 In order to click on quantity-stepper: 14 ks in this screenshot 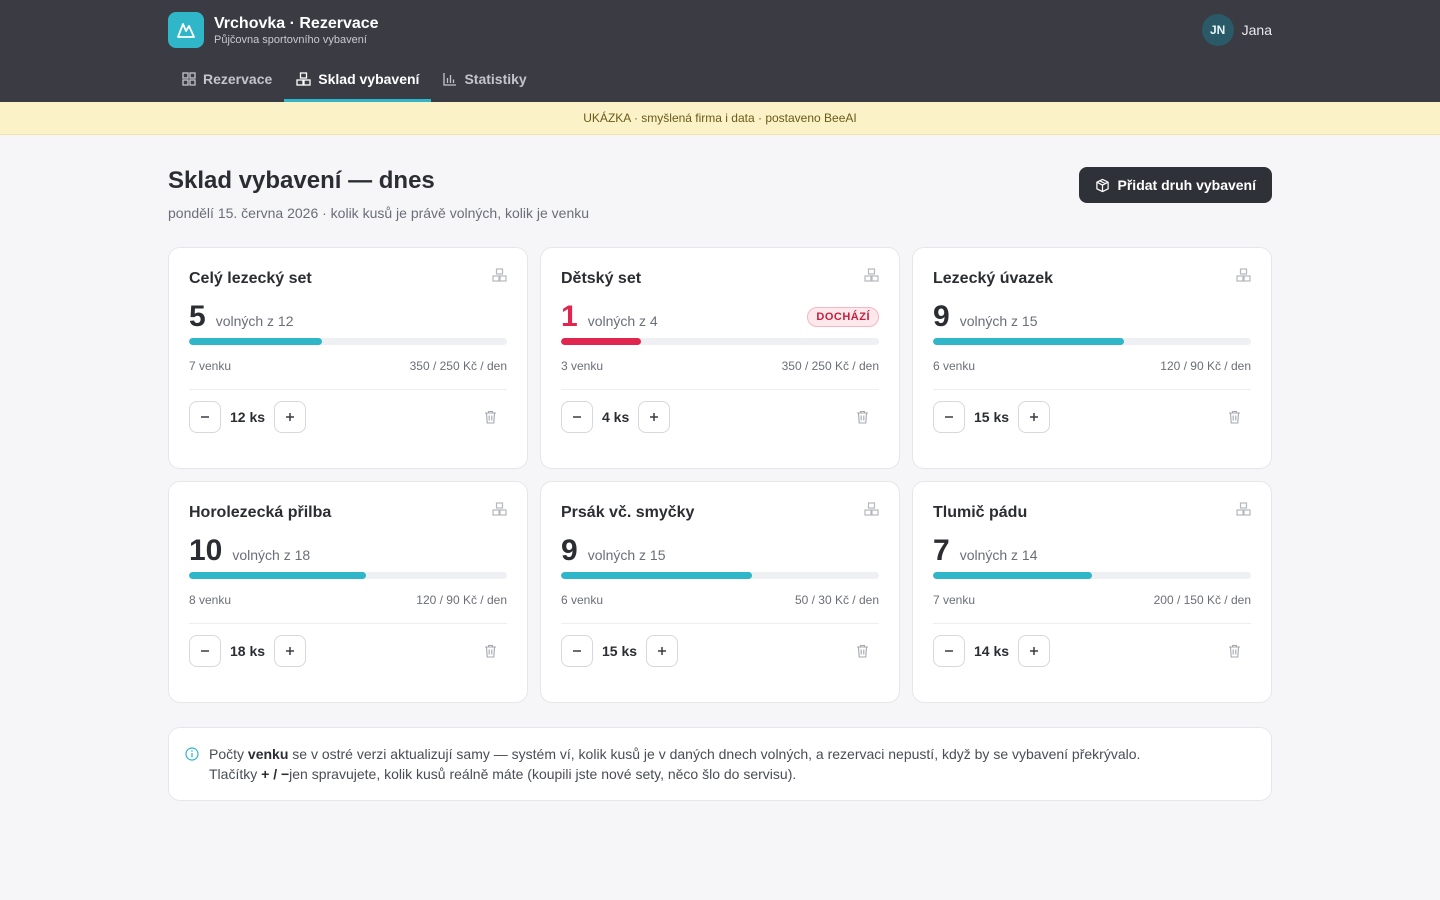, I will do `click(1092, 651)`.